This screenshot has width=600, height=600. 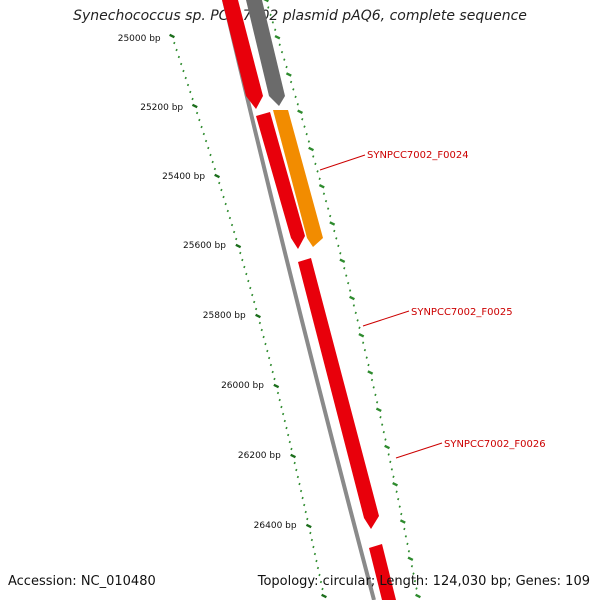 What do you see at coordinates (259, 456) in the screenshot?
I see `tick-label: 26200 bp` at bounding box center [259, 456].